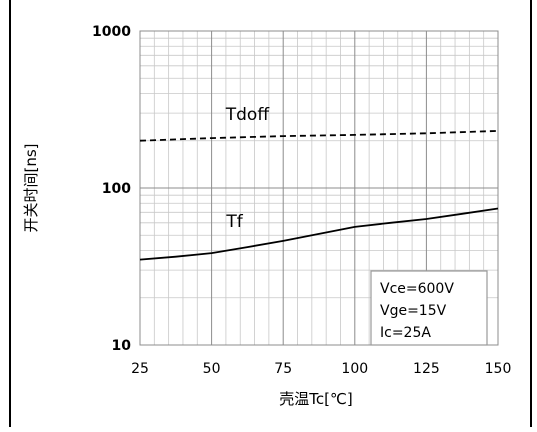  What do you see at coordinates (315, 399) in the screenshot?
I see `x-axis-title: 壳温Tc[℃]` at bounding box center [315, 399].